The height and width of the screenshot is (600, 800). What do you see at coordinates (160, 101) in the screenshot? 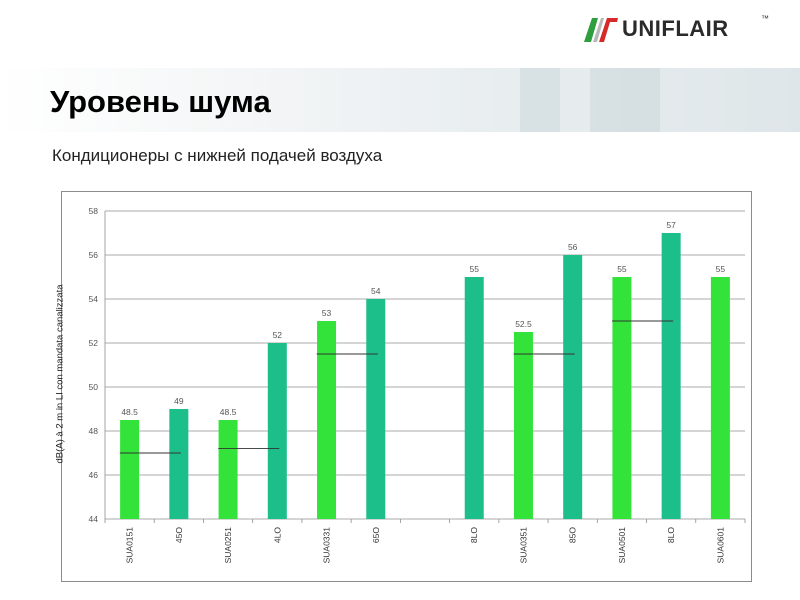
I see `page-title: Уровень шума` at bounding box center [160, 101].